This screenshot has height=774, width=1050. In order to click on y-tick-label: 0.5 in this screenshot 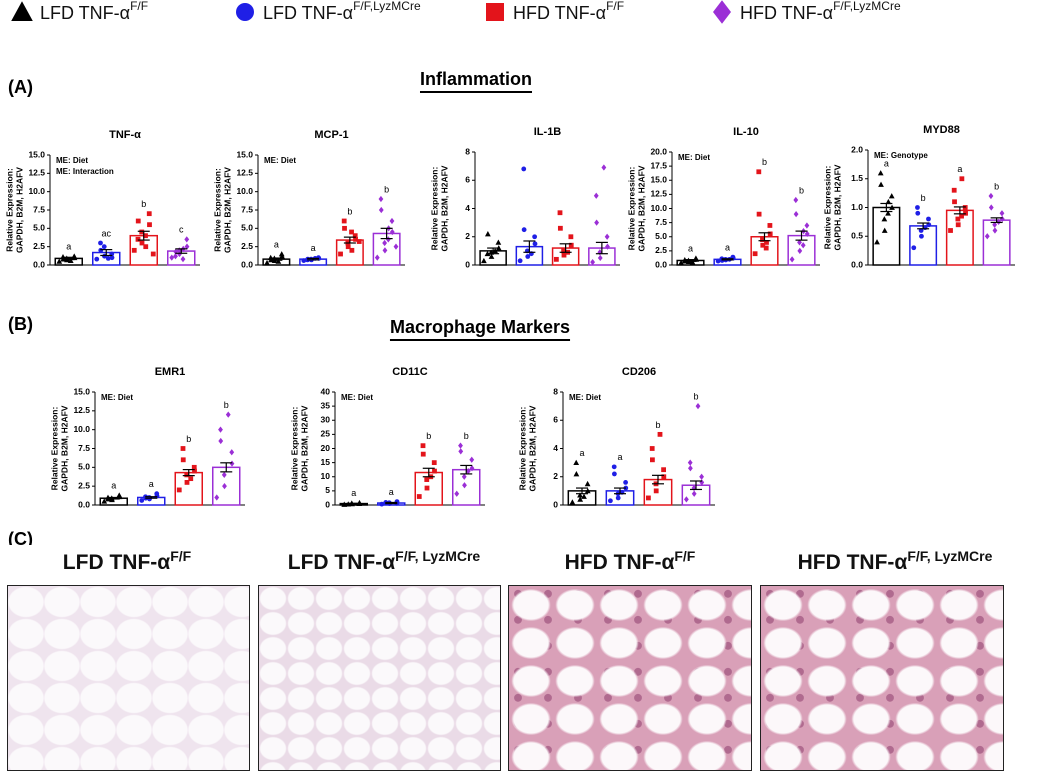, I will do `click(857, 236)`.